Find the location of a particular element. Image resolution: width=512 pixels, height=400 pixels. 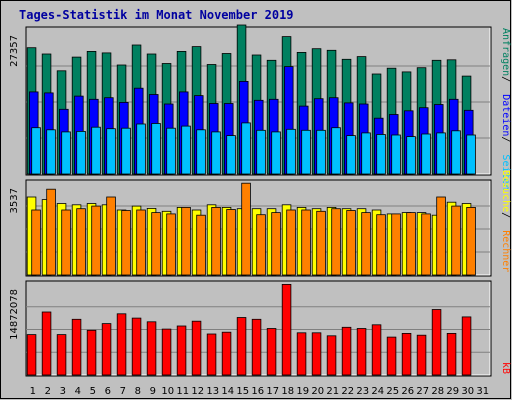

legend-kb: kB is located at coordinates (505, 368).